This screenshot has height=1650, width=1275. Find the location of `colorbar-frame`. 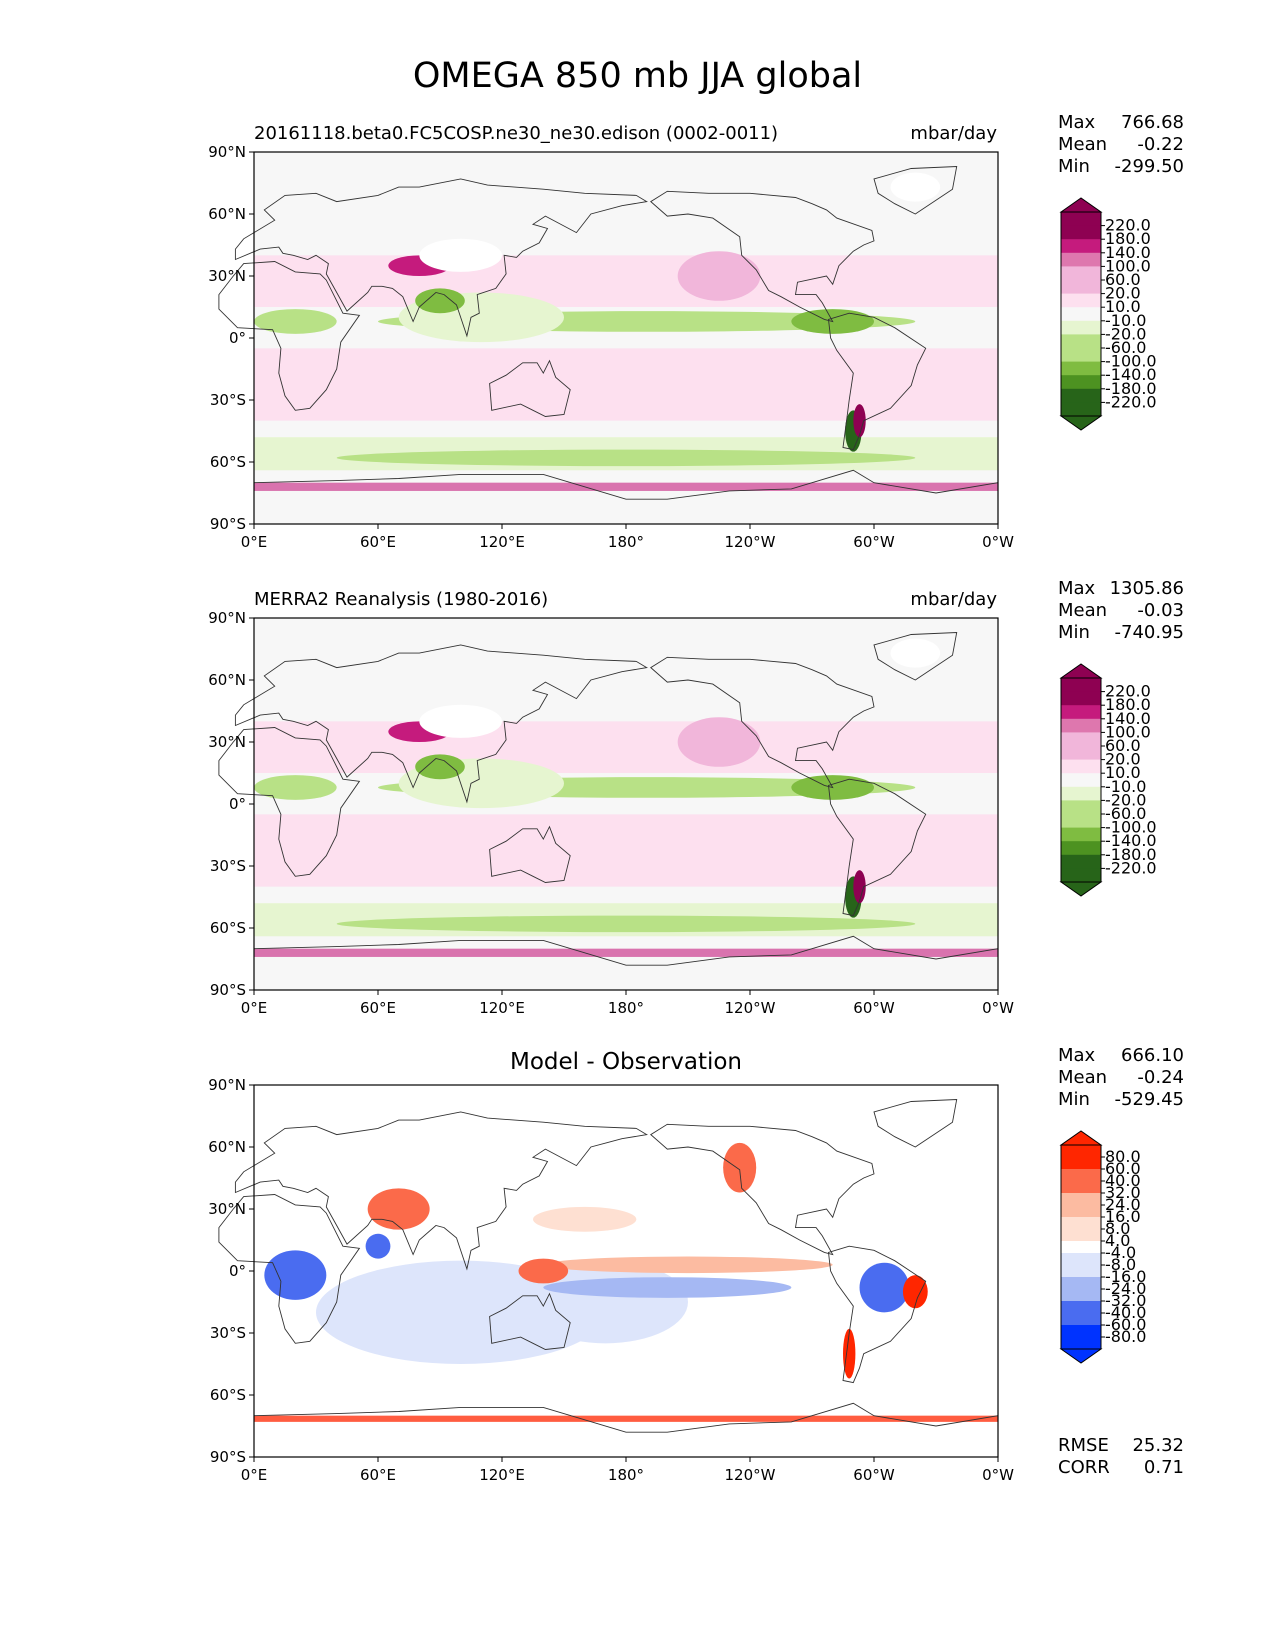

colorbar-frame is located at coordinates (1081, 780).